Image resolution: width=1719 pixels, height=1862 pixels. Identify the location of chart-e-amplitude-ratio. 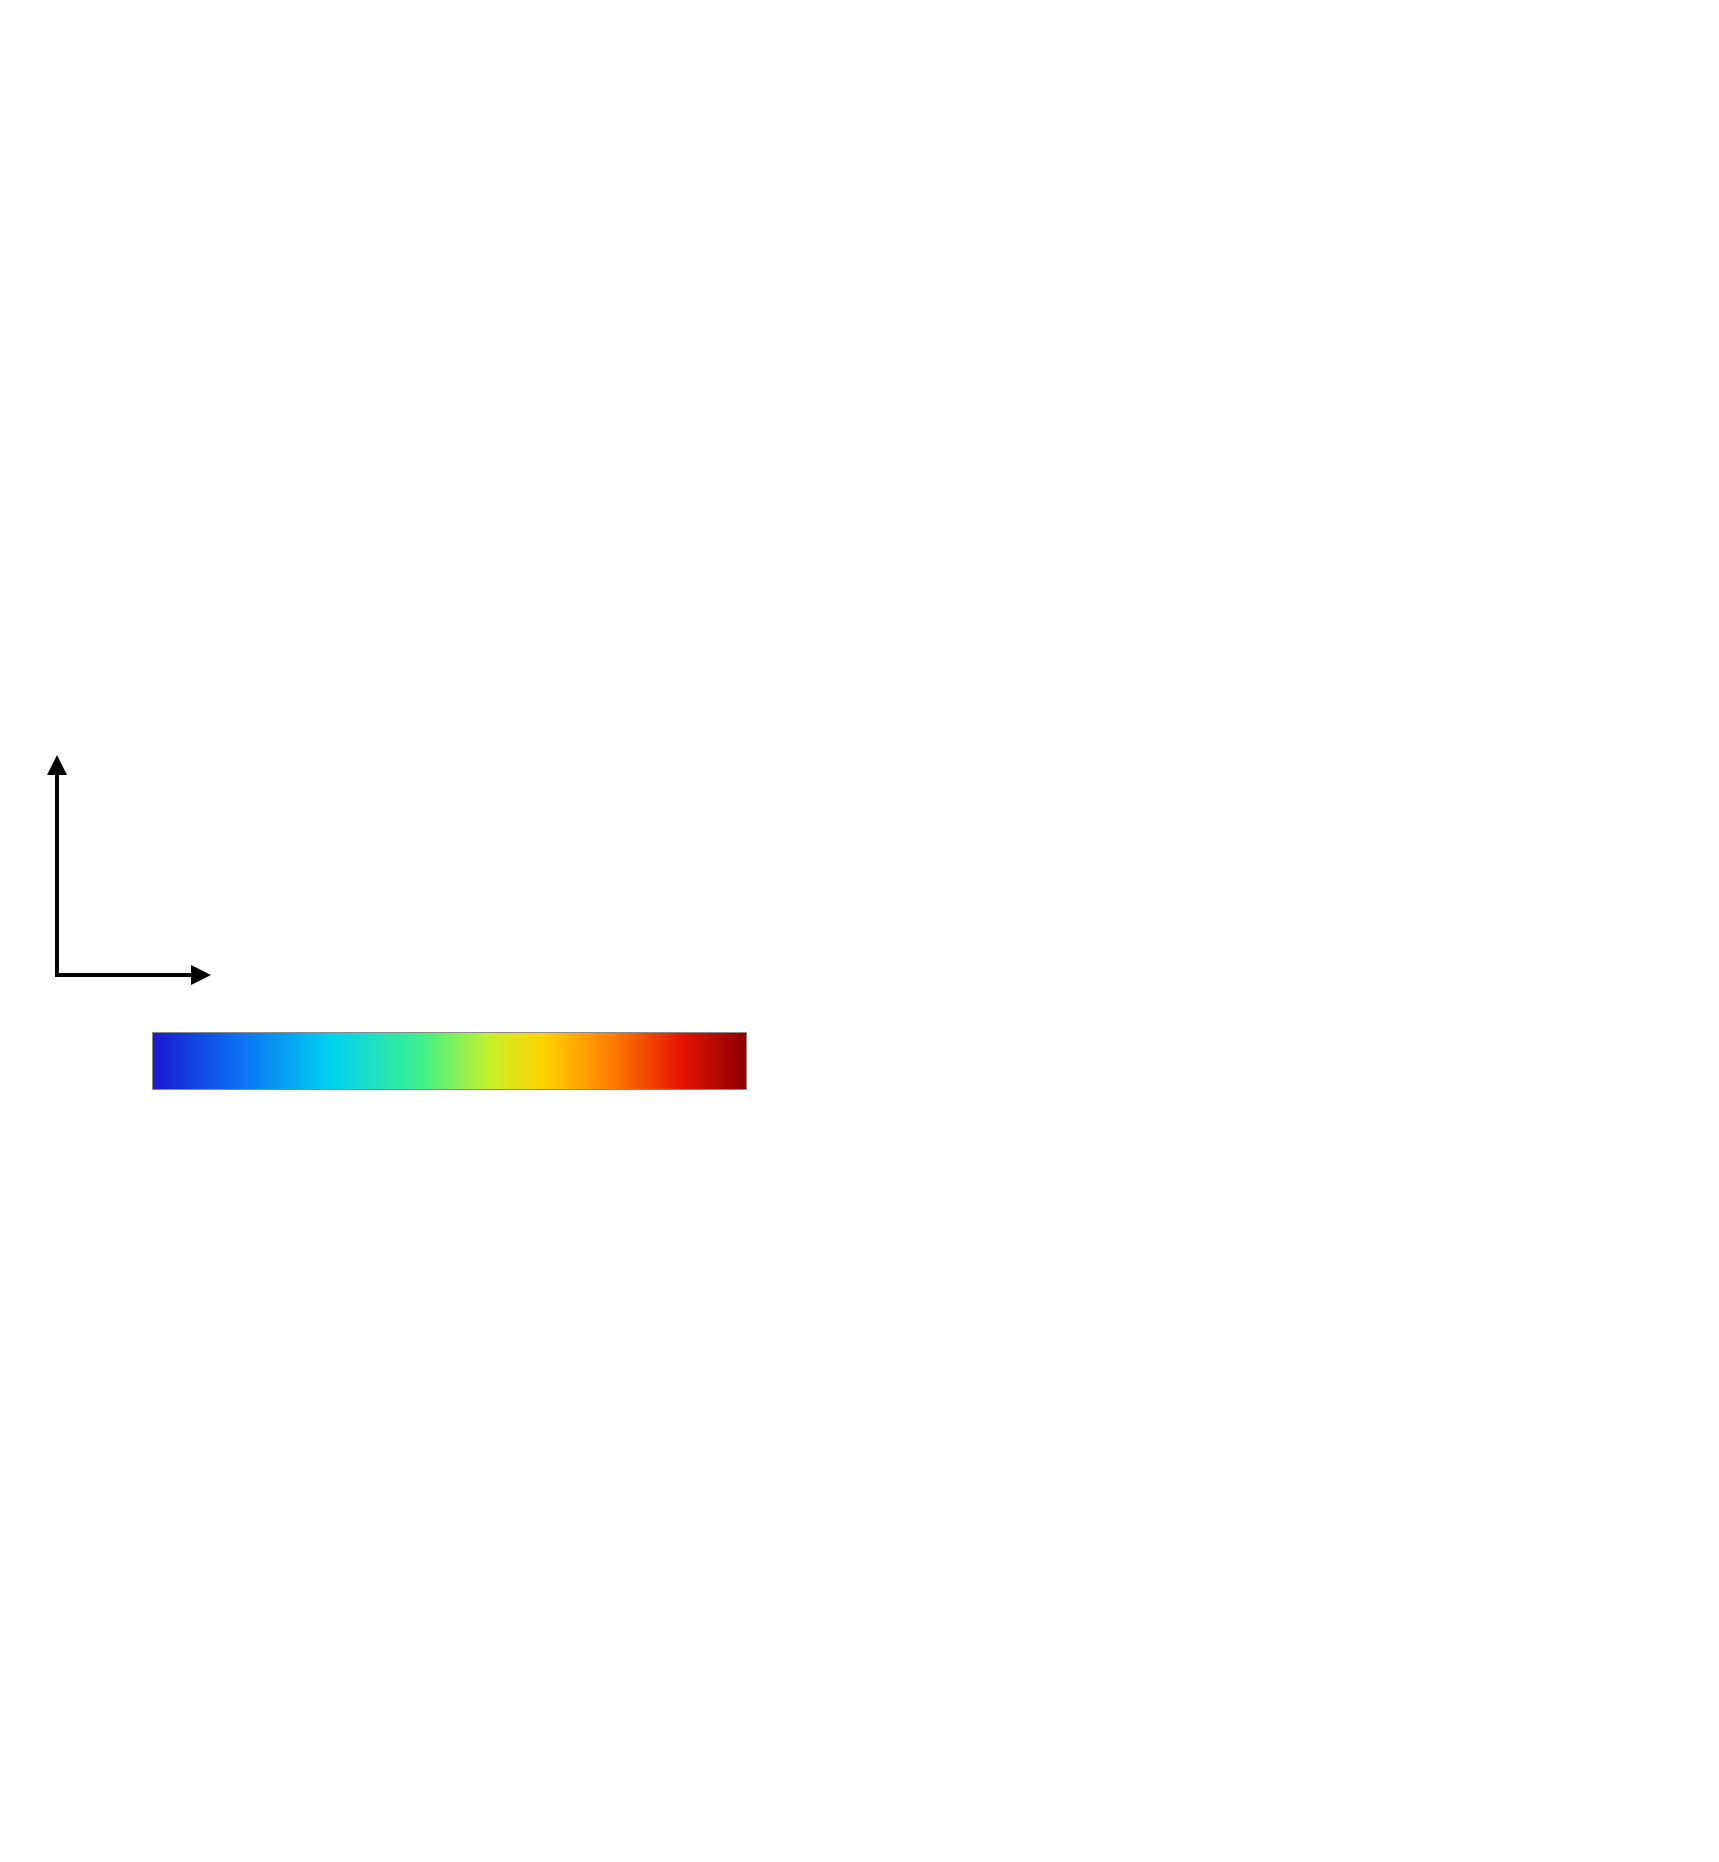
(1339, 1571).